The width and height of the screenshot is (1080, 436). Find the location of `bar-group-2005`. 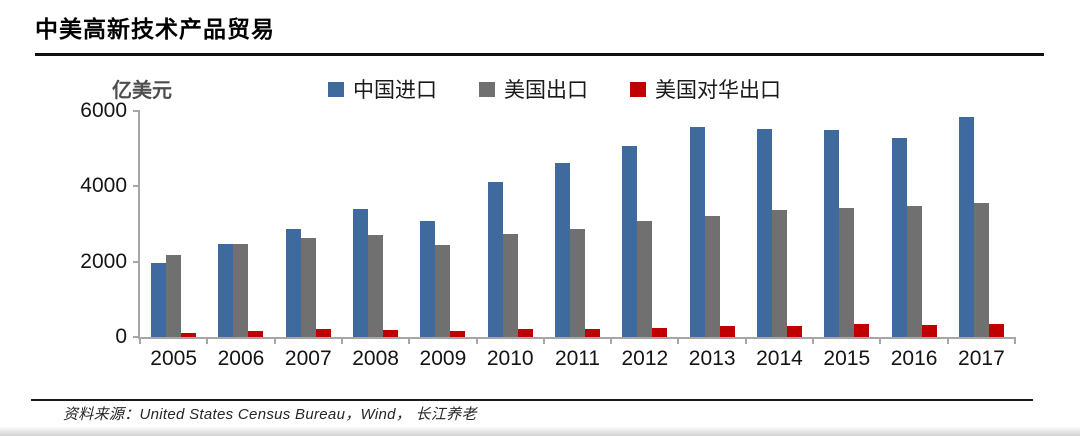

bar-group-2005 is located at coordinates (173, 224).